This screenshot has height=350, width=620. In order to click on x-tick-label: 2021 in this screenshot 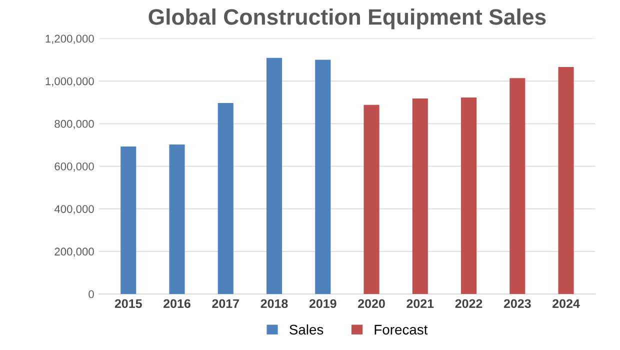, I will do `click(420, 303)`.